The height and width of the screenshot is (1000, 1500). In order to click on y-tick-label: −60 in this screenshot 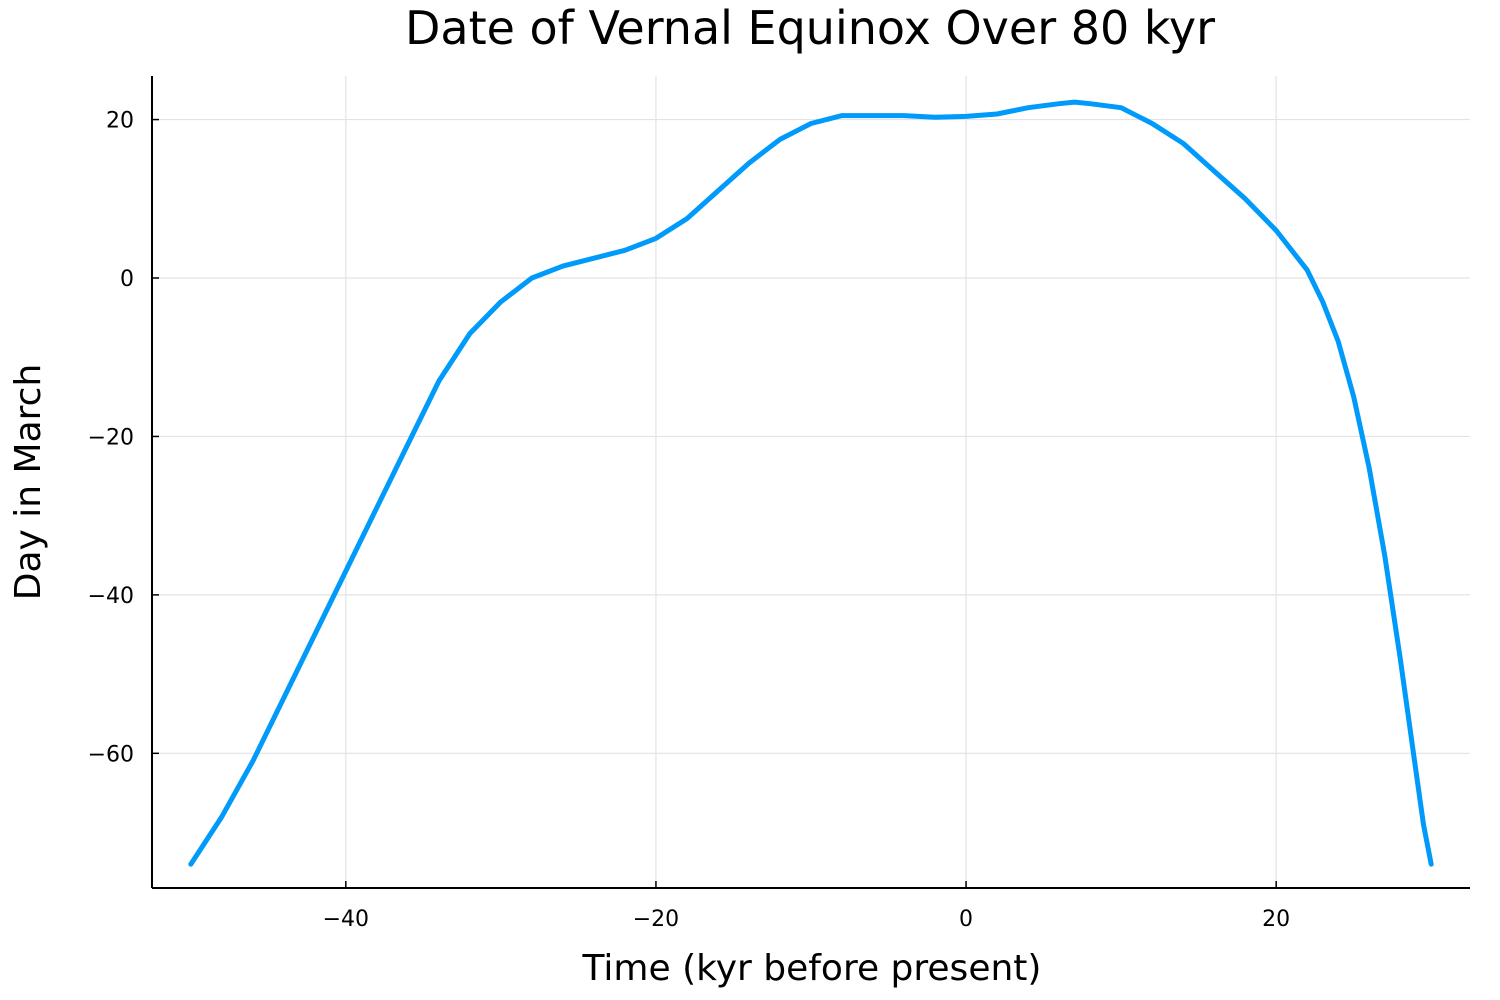, I will do `click(111, 754)`.